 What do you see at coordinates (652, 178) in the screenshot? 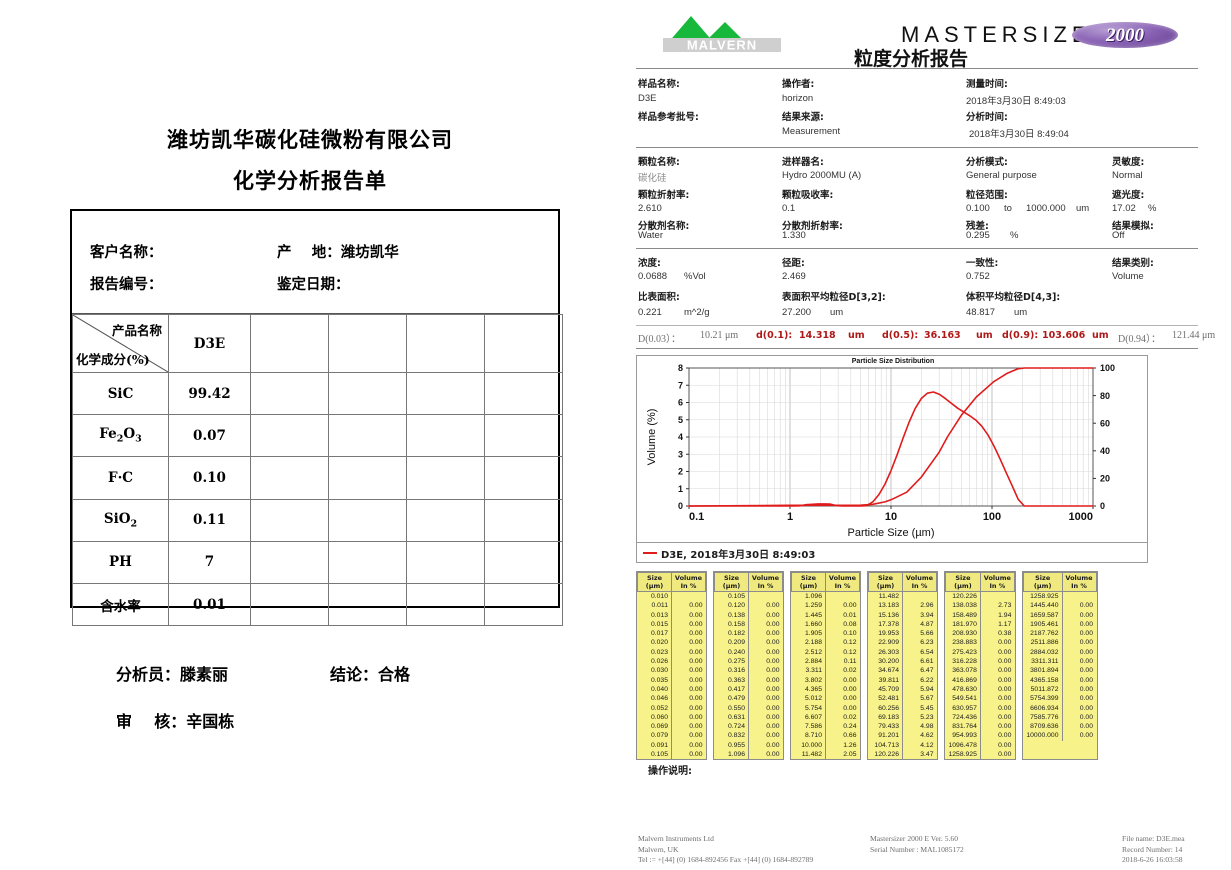
I see `particle-name-value: 碳化硅` at bounding box center [652, 178].